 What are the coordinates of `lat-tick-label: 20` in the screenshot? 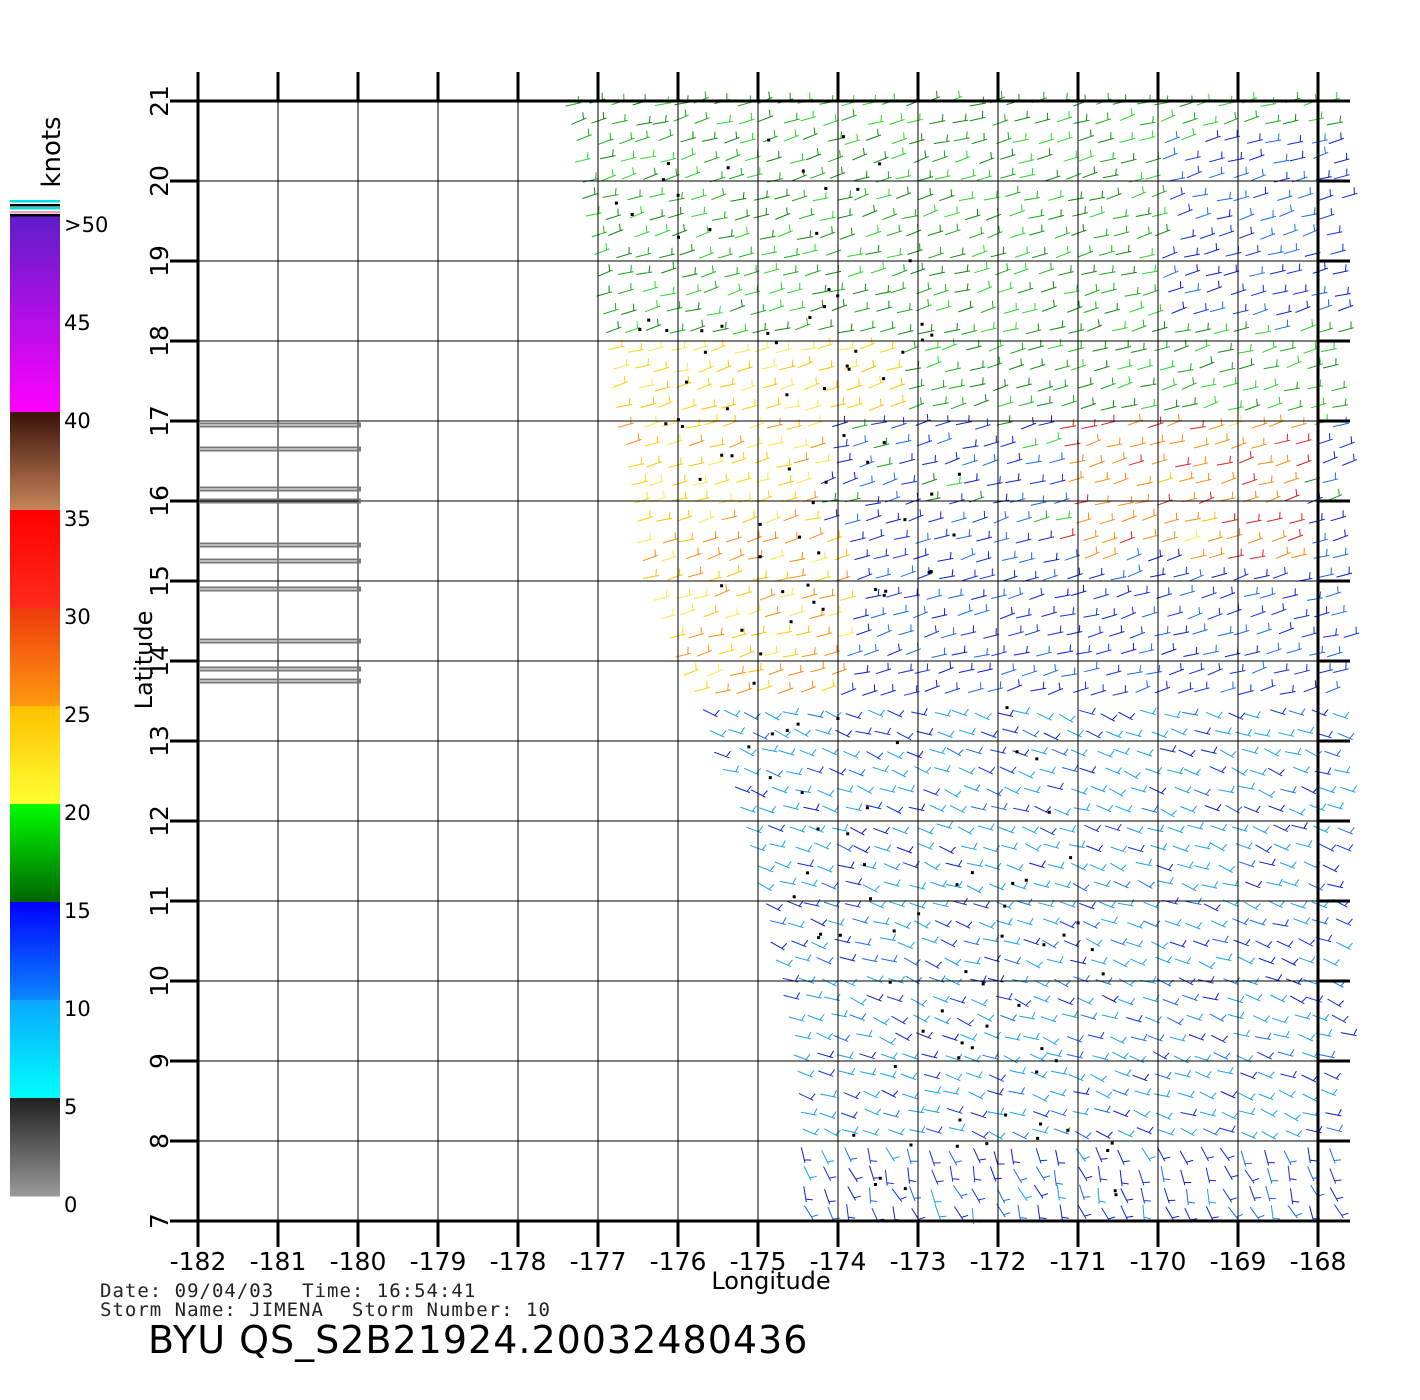 It's located at (159, 181).